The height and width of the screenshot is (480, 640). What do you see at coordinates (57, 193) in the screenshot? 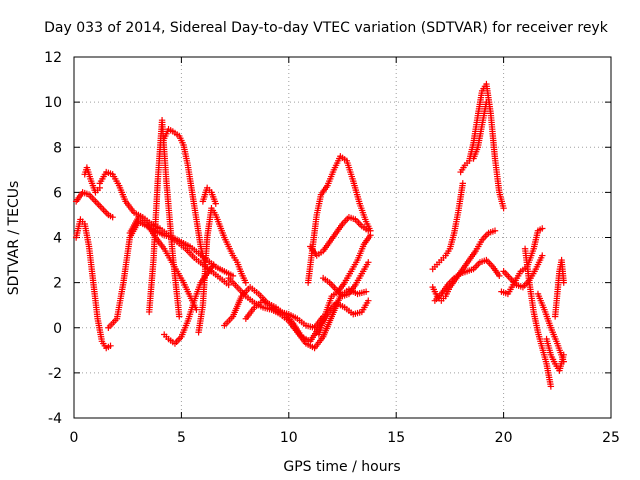
I see `y-tick-label: 6` at bounding box center [57, 193].